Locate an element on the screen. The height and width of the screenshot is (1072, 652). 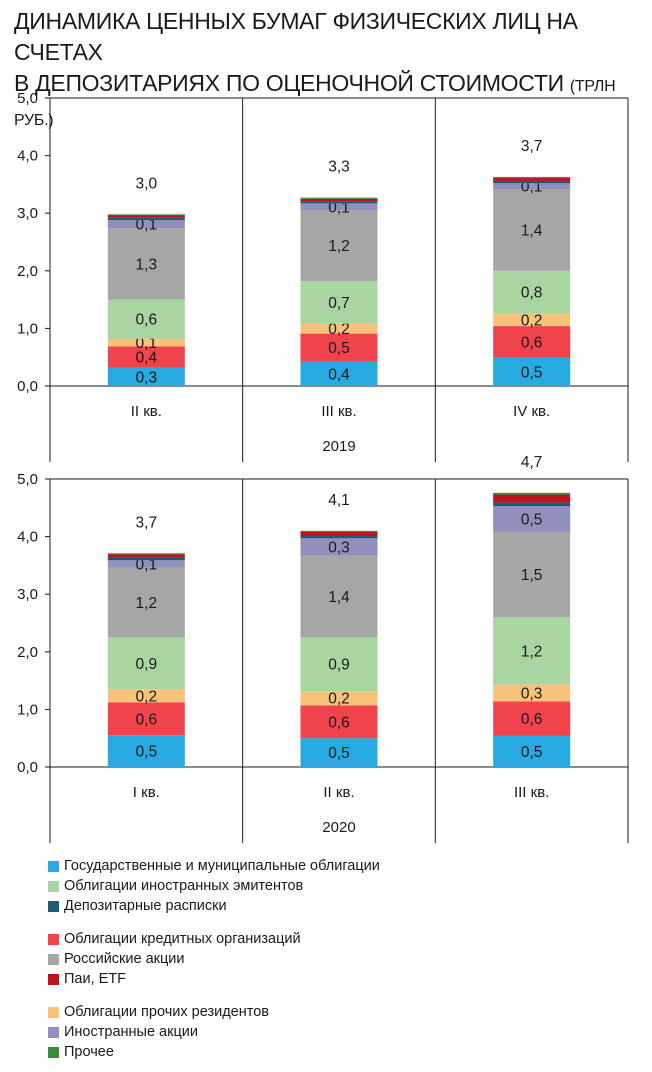
chart-title-unit: (ТРЛН РУБ.) is located at coordinates (315, 103).